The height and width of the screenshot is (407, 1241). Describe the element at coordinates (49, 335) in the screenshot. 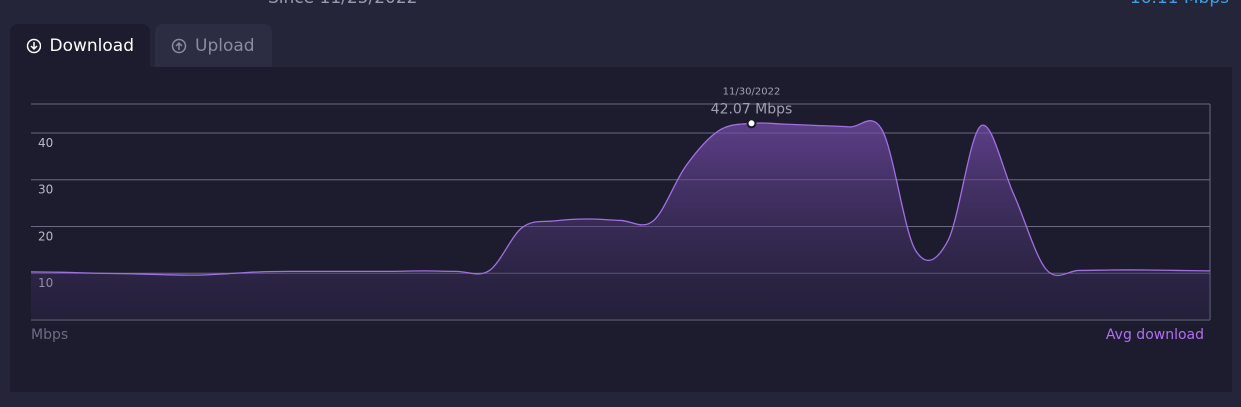

I see `y-axis-label: Mbps` at that location.